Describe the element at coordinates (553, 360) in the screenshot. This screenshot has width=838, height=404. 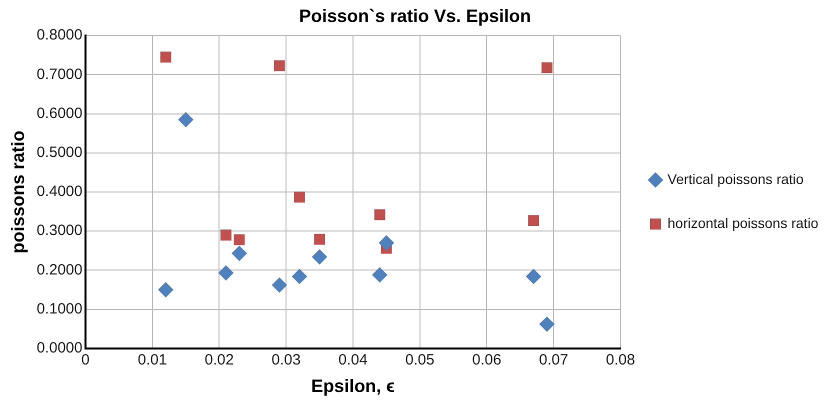
I see `x-tick-label: 0.07` at that location.